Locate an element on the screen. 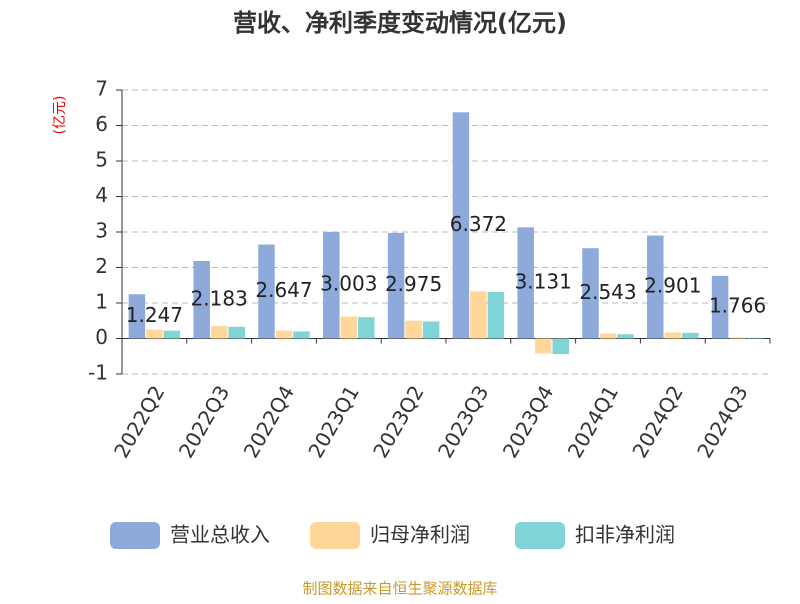 The height and width of the screenshot is (604, 800). x-tick-label: 2023Q1 is located at coordinates (333, 421).